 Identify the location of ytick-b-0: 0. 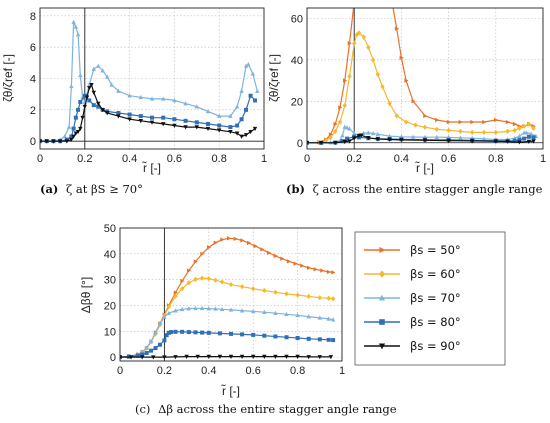
(300, 144).